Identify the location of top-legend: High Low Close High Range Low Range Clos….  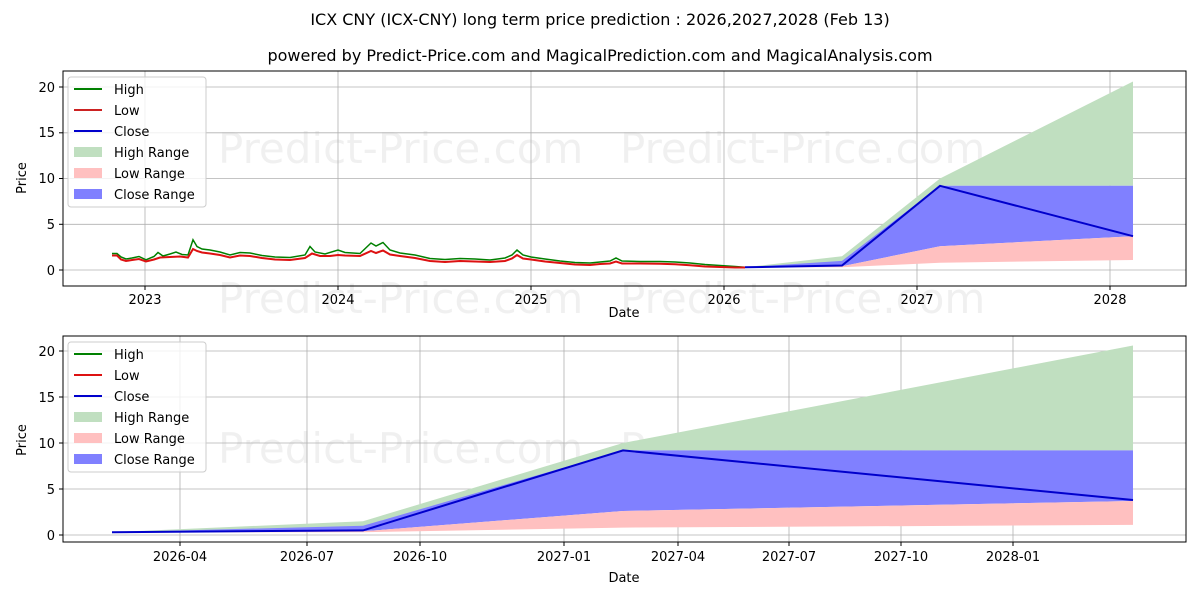
(137, 142).